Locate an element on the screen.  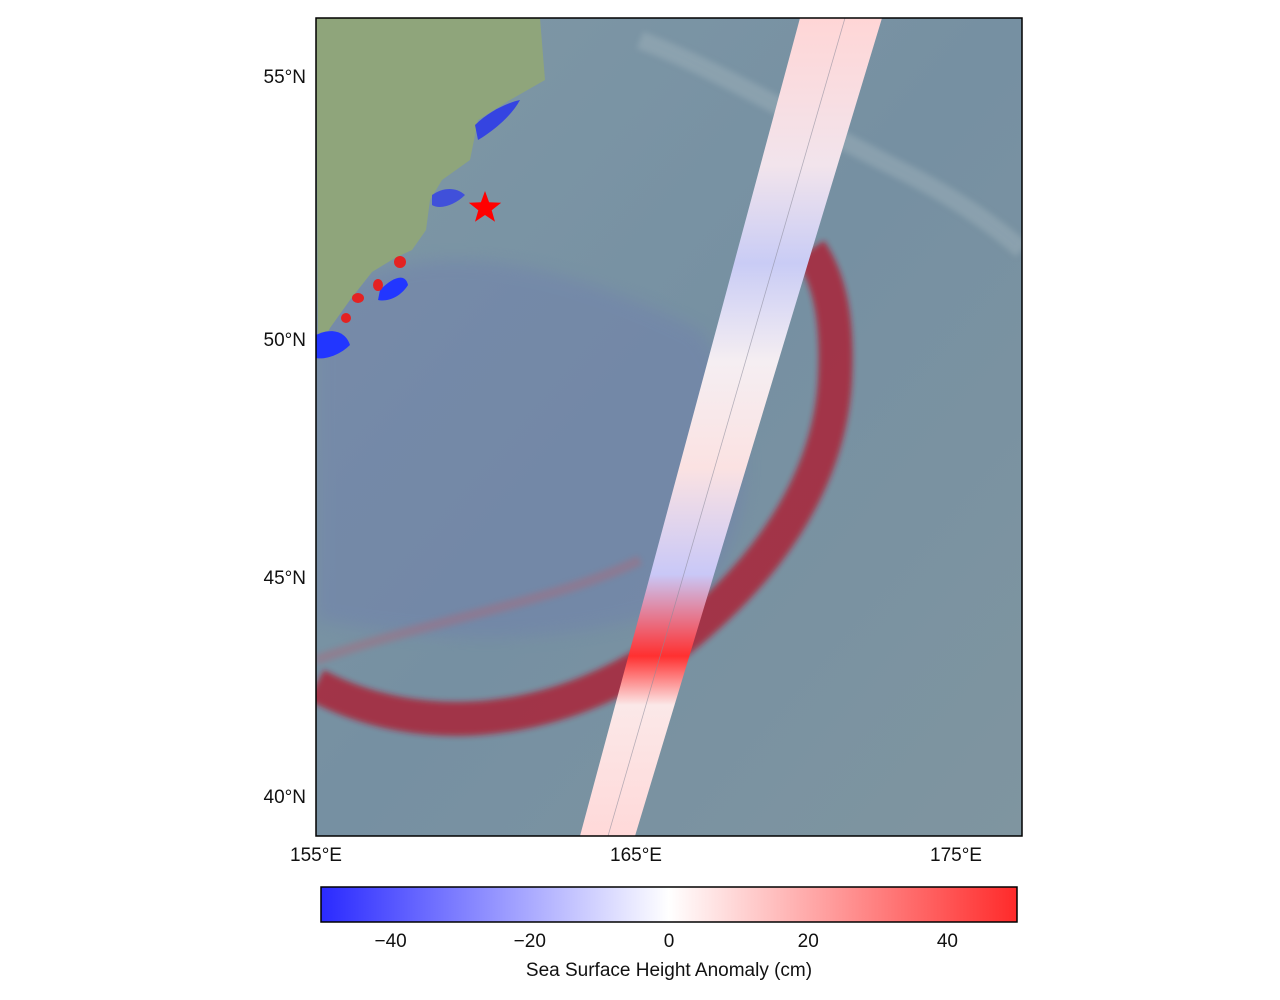
colorbar-tick-label: 20 is located at coordinates (808, 941).